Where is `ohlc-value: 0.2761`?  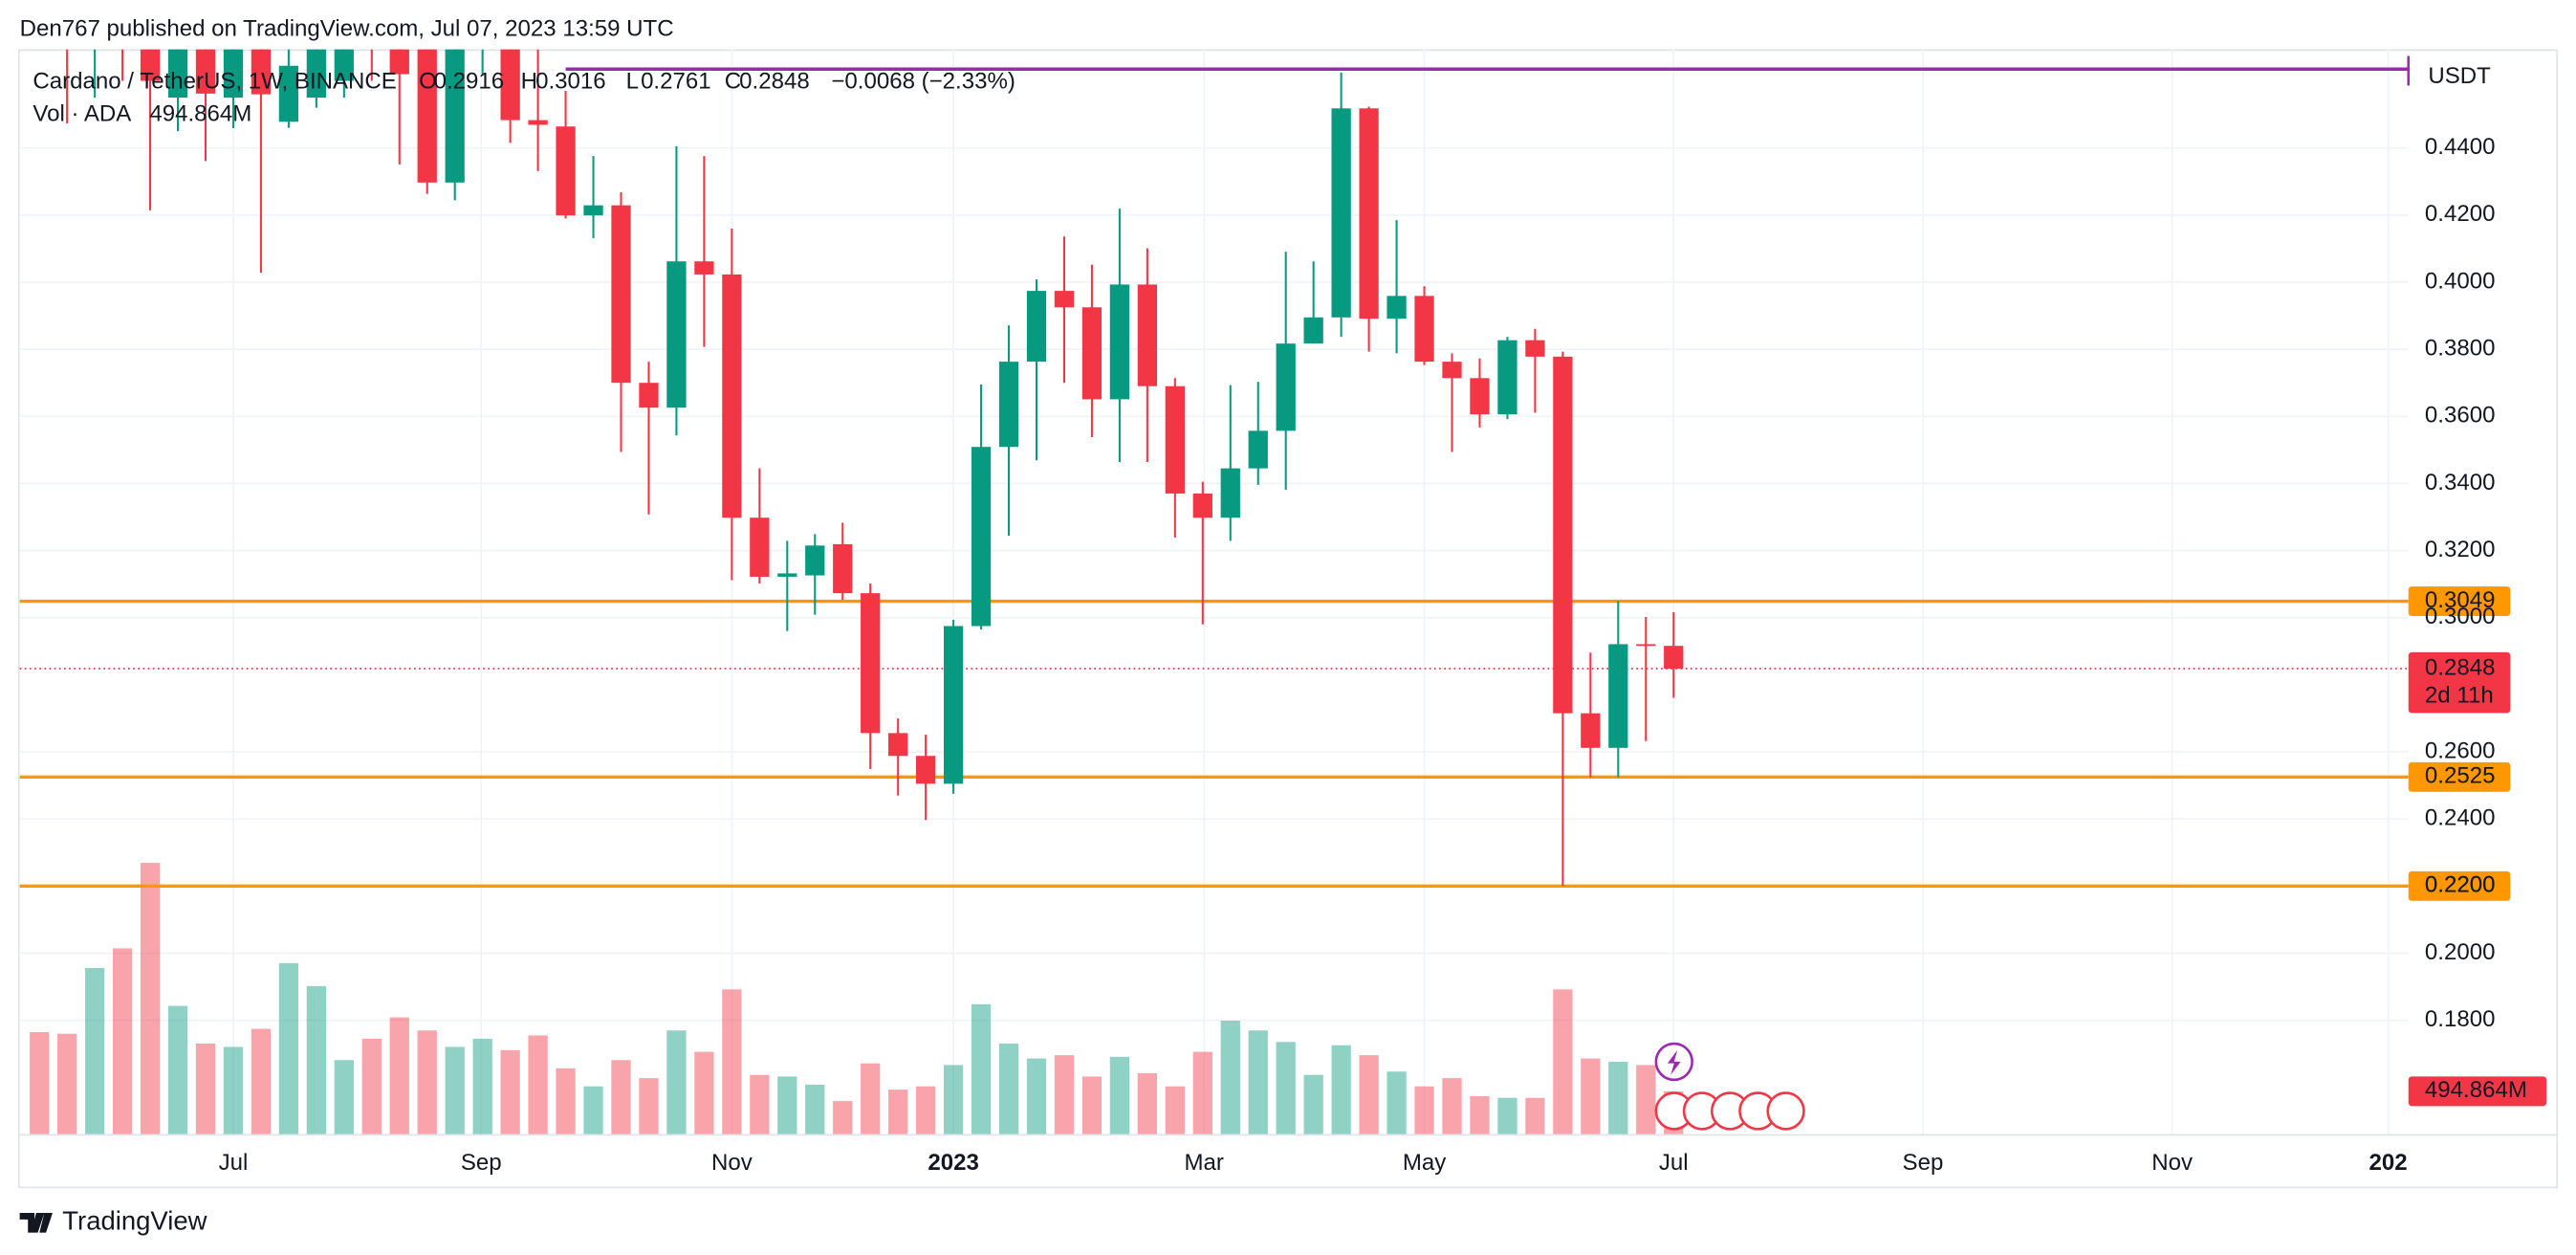 ohlc-value: 0.2761 is located at coordinates (676, 81).